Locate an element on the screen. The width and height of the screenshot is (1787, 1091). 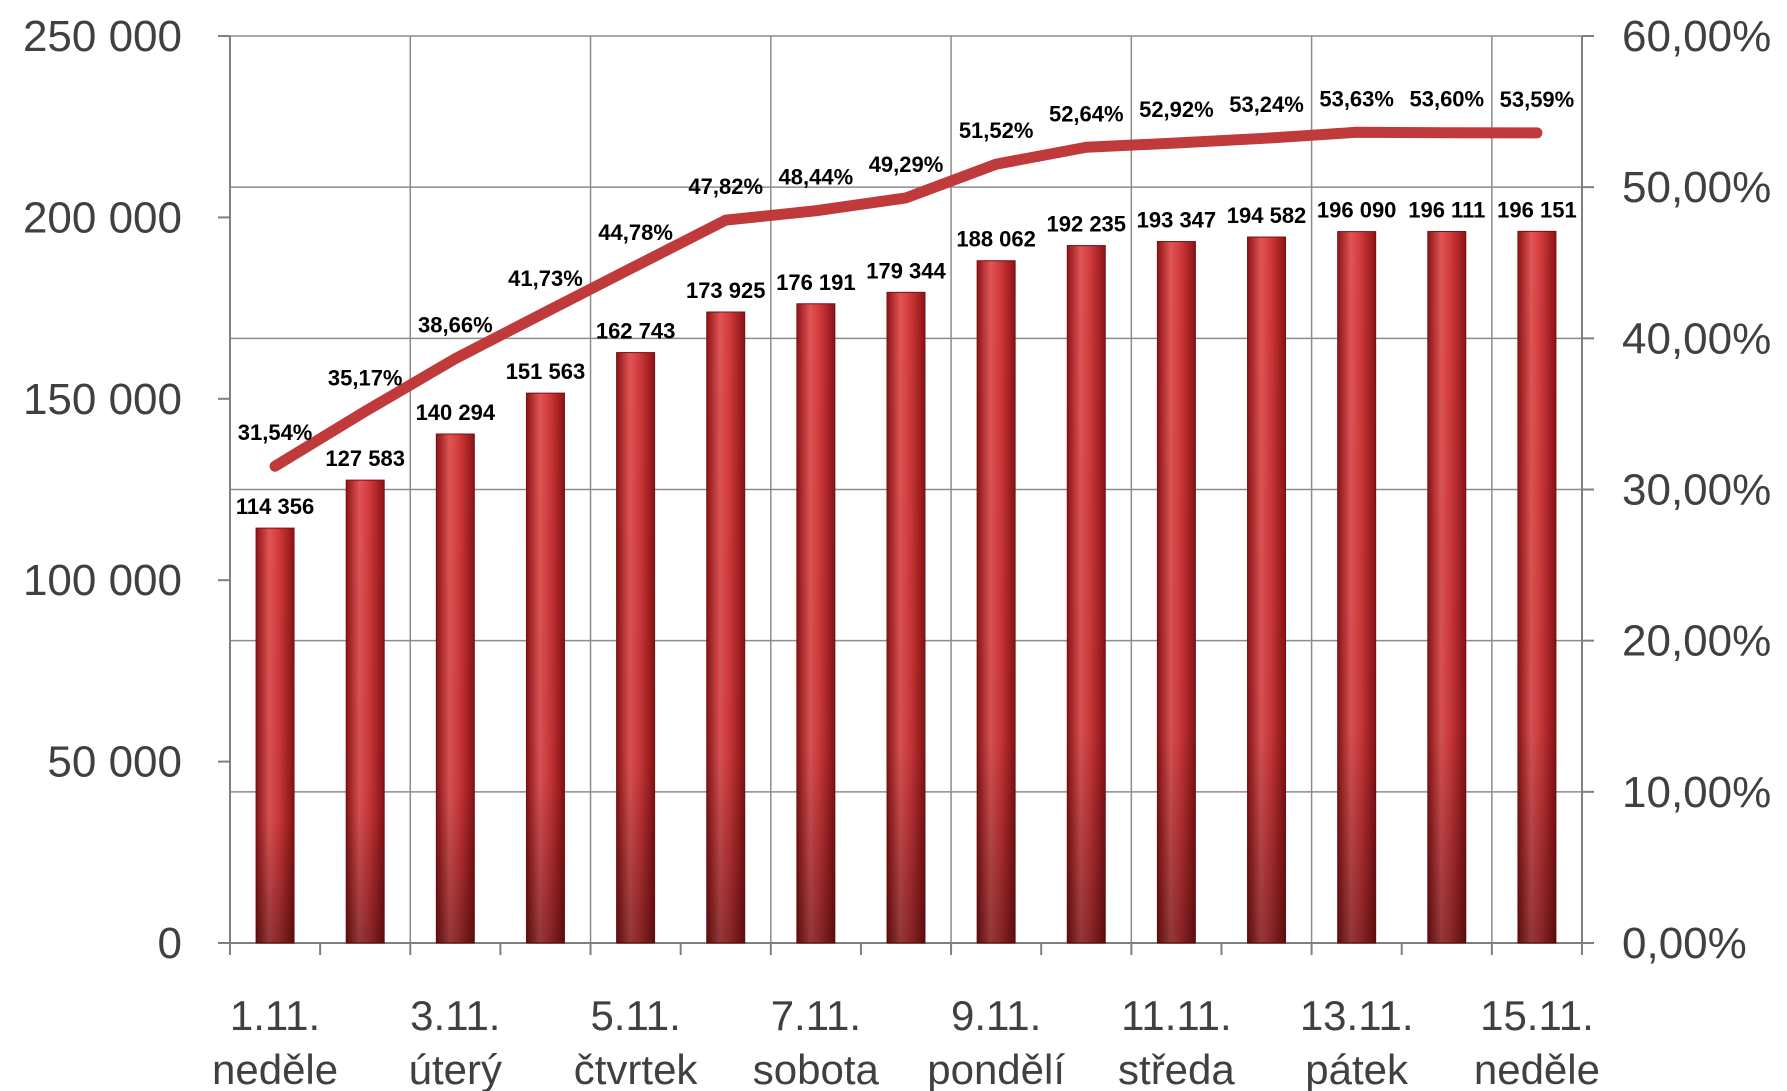
right-tick-label: 50,00% is located at coordinates (1696, 187).